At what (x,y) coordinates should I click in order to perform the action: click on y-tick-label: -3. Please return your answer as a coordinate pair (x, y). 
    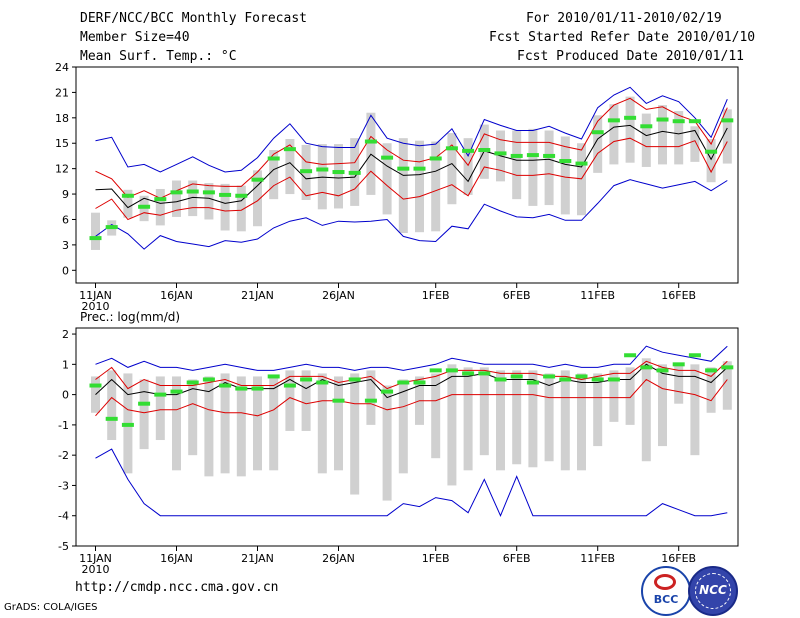
    Looking at the image, I should click on (63, 485).